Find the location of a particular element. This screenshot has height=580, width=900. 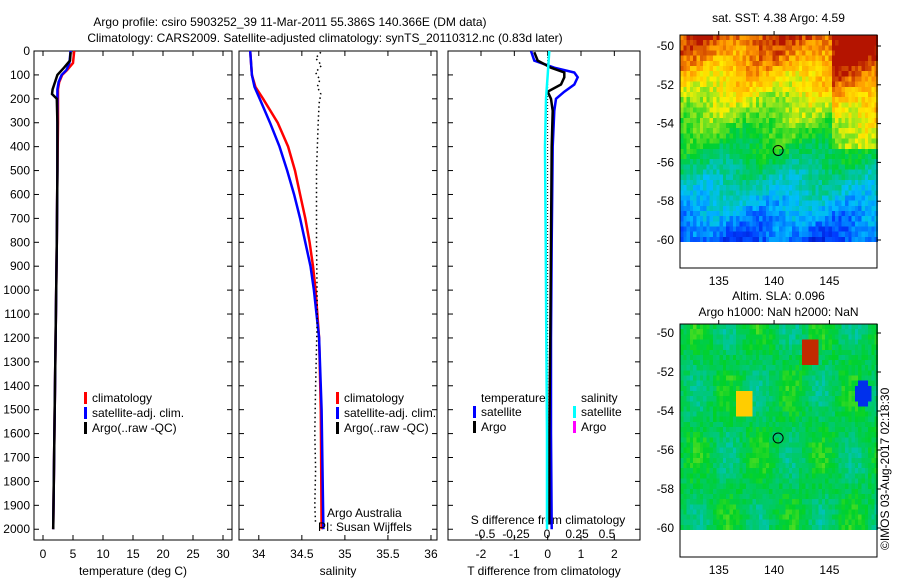

y-tick-label: 200 is located at coordinates (20, 99).